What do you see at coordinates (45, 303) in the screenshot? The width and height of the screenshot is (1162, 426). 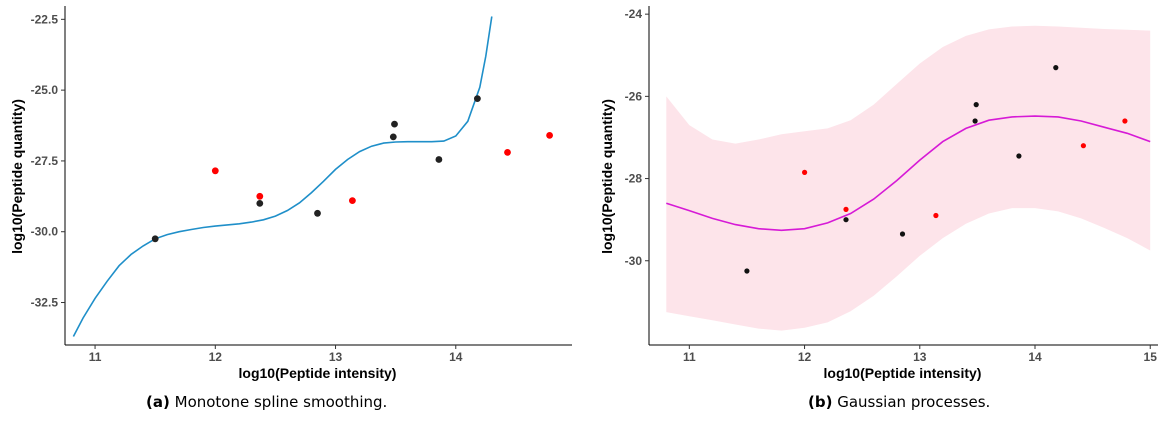 I see `y-tick-label: -32.5` at bounding box center [45, 303].